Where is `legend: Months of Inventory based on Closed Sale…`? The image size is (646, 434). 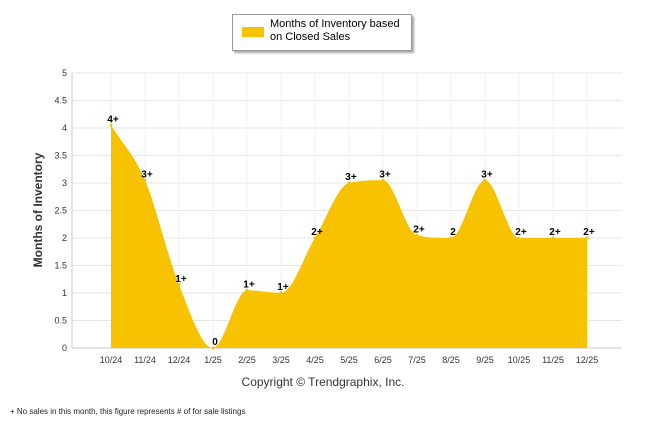
legend: Months of Inventory based on Closed Sale… is located at coordinates (322, 32).